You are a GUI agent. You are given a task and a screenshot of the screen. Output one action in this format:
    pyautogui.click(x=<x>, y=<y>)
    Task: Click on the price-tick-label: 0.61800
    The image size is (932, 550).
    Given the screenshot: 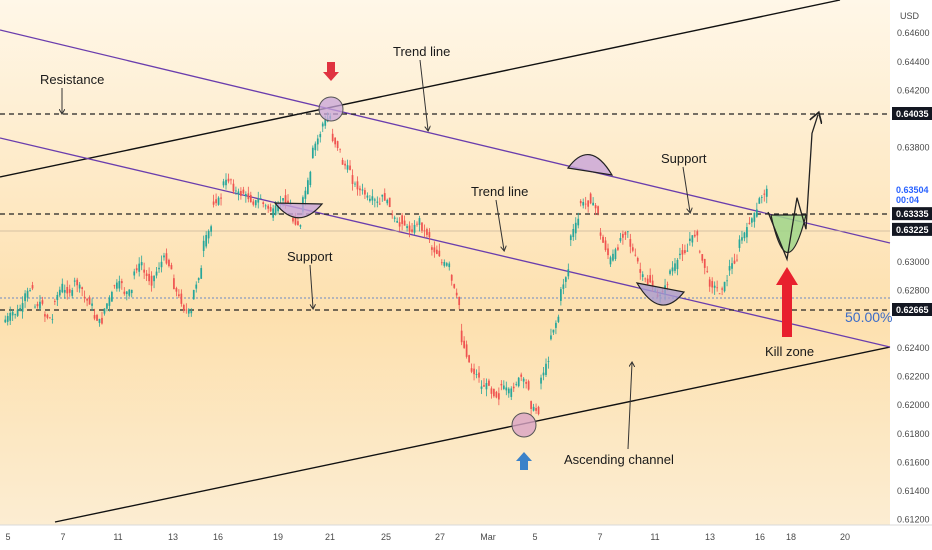 What is the action you would take?
    pyautogui.click(x=913, y=434)
    